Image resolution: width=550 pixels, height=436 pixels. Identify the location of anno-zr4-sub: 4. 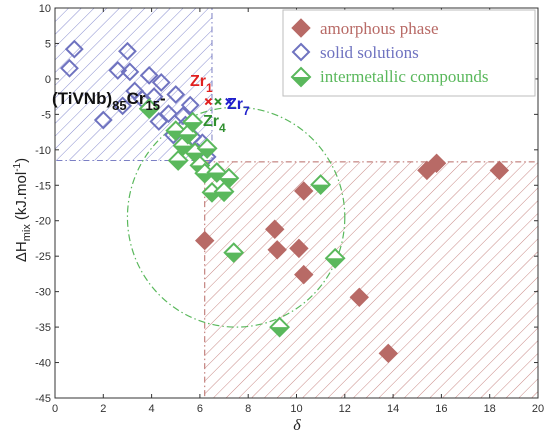
(222, 128).